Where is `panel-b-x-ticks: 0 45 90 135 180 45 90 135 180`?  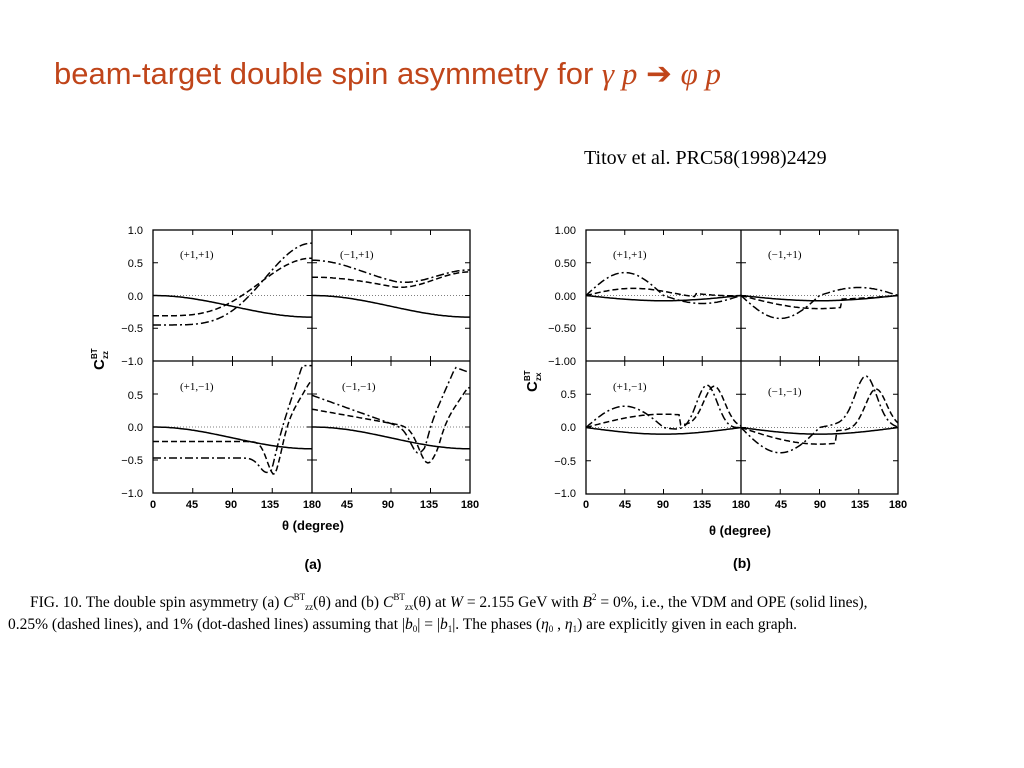
panel-b-x-ticks: 0 45 90 135 180 45 90 135 180 is located at coordinates (745, 505).